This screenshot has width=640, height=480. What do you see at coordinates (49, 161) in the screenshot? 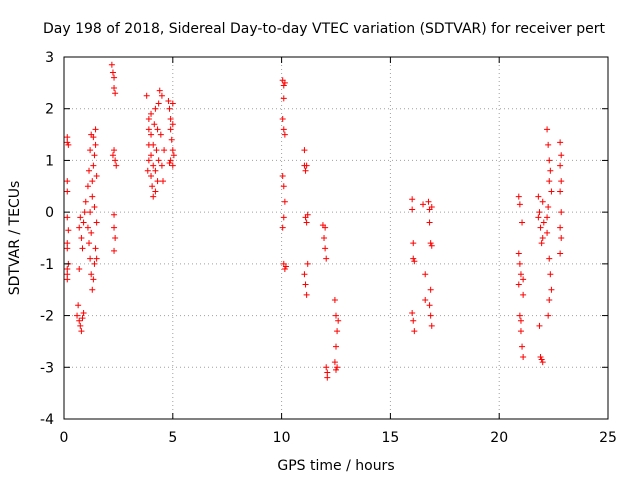
I see `y-tick-label: 1` at bounding box center [49, 161].